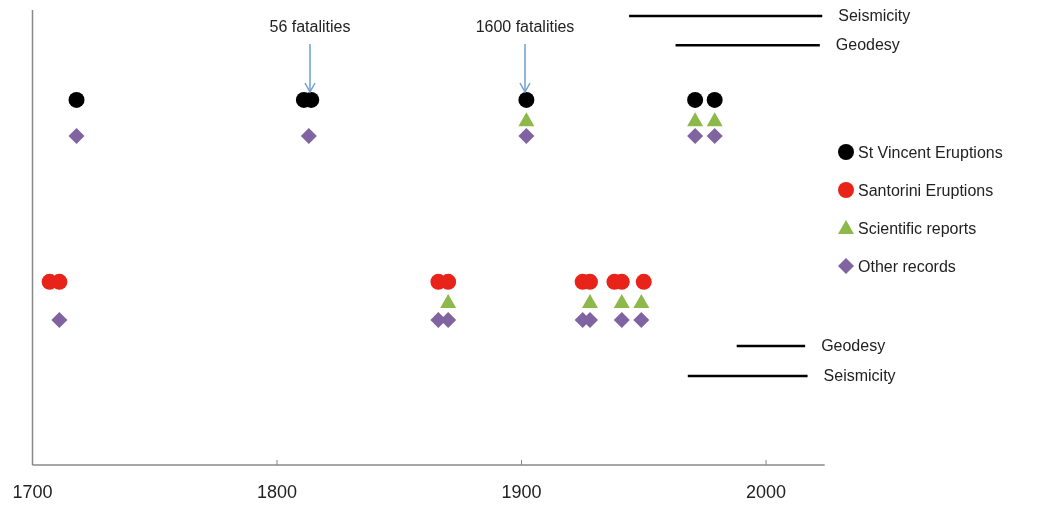 The width and height of the screenshot is (1061, 514). What do you see at coordinates (926, 190) in the screenshot?
I see `legend-label: Santorini Eruptions` at bounding box center [926, 190].